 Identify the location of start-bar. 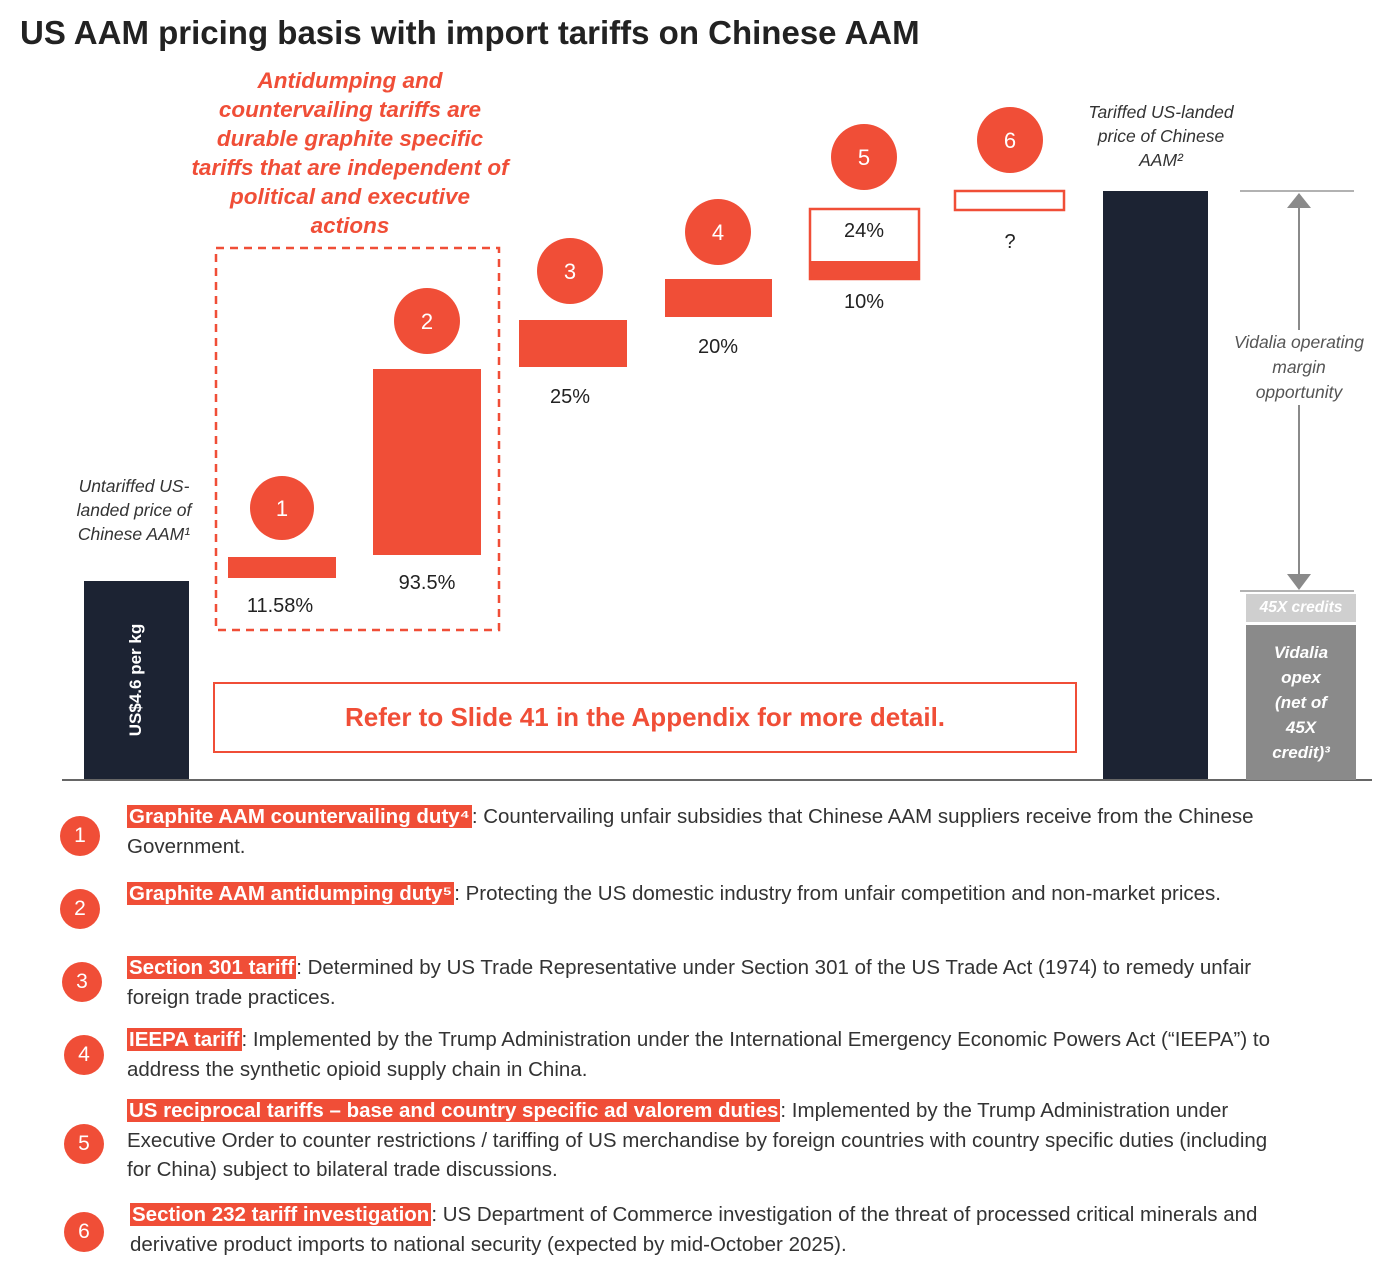
(136, 680).